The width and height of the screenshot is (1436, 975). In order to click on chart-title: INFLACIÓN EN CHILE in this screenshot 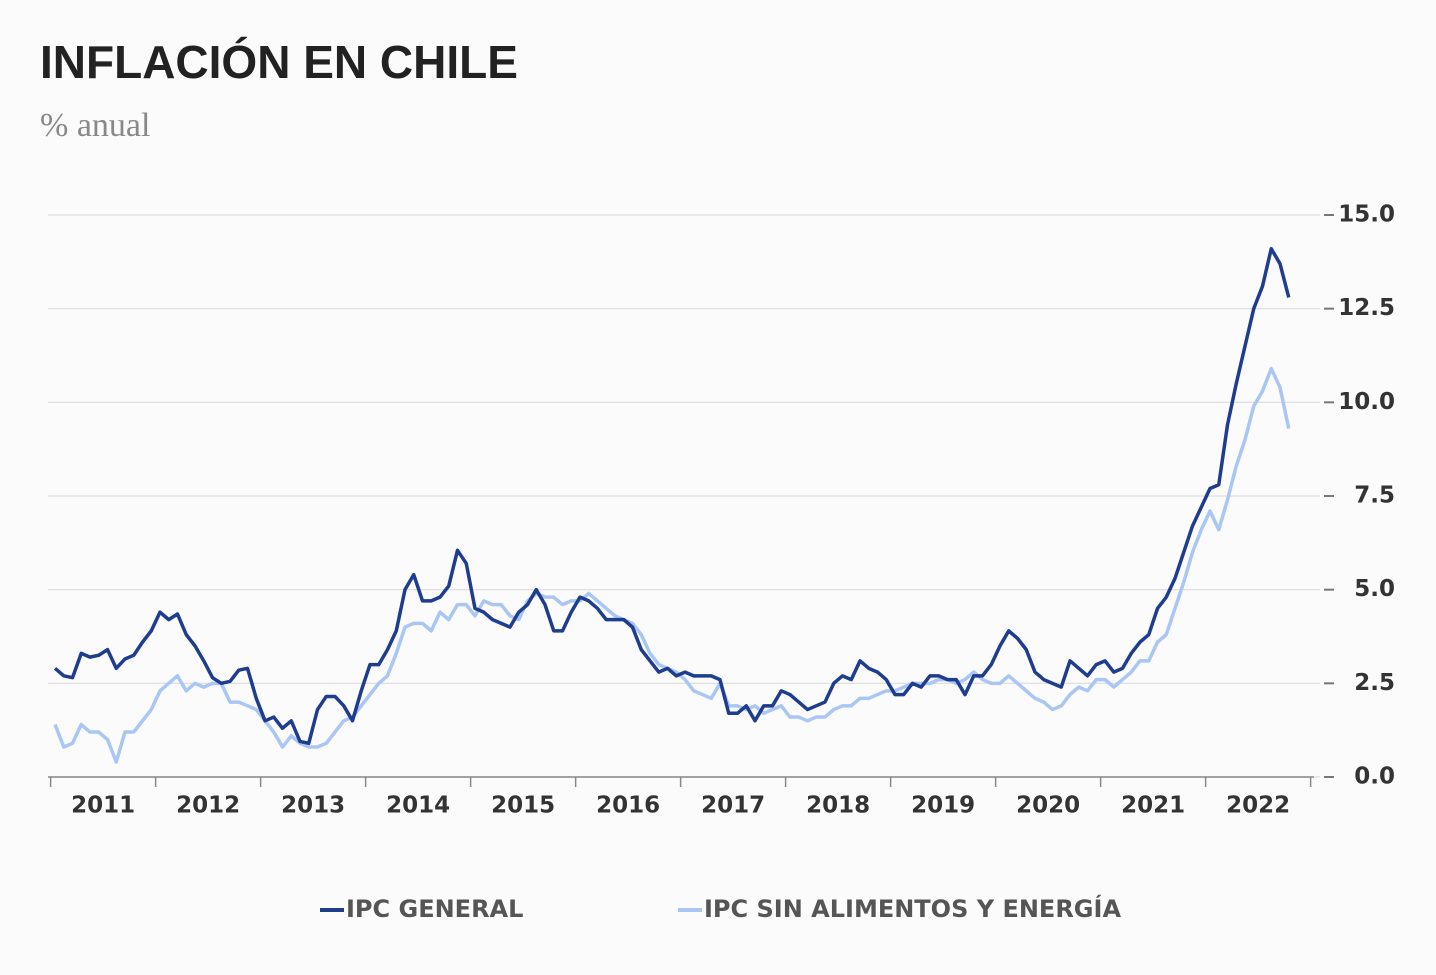, I will do `click(279, 62)`.